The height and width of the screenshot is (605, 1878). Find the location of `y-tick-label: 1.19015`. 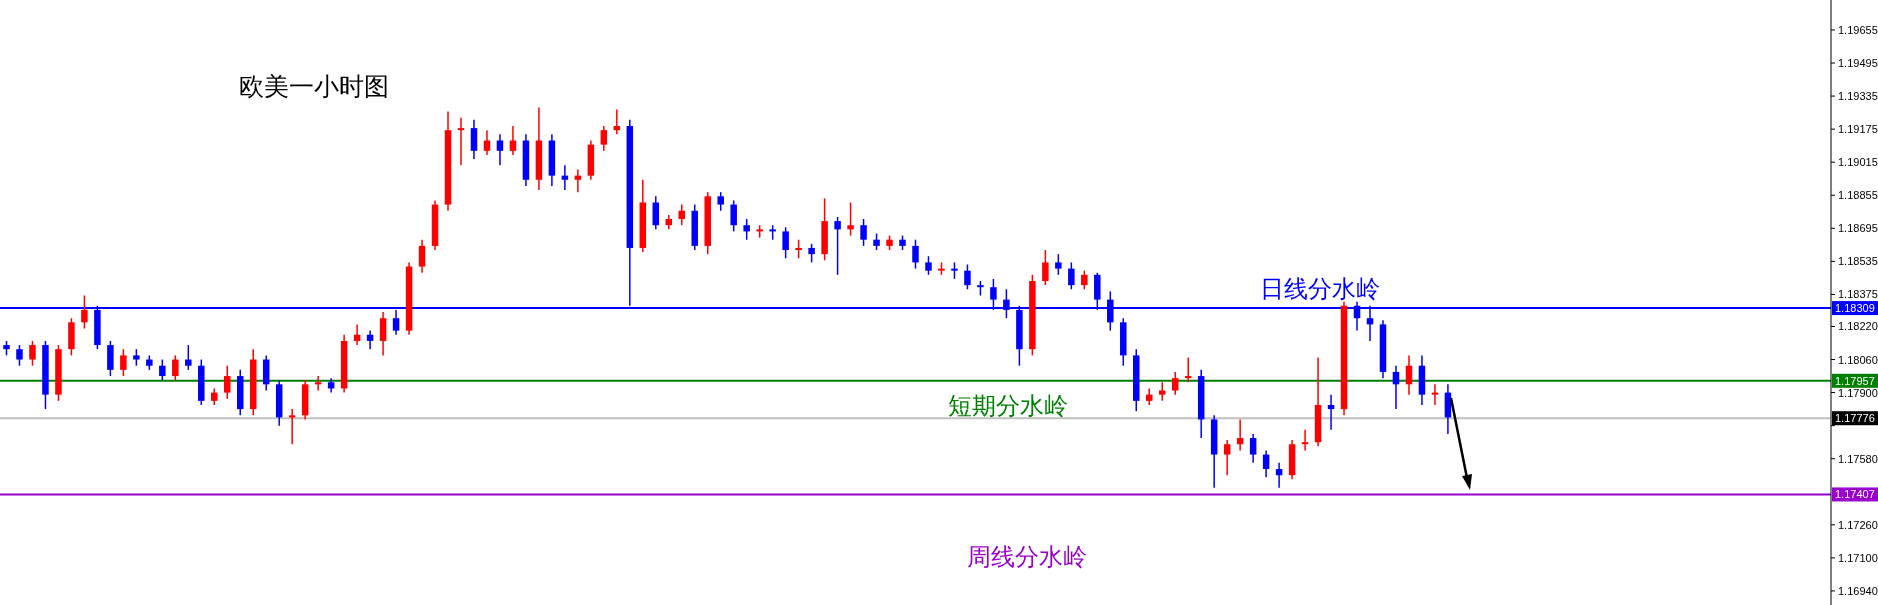

y-tick-label: 1.19015 is located at coordinates (1858, 162).